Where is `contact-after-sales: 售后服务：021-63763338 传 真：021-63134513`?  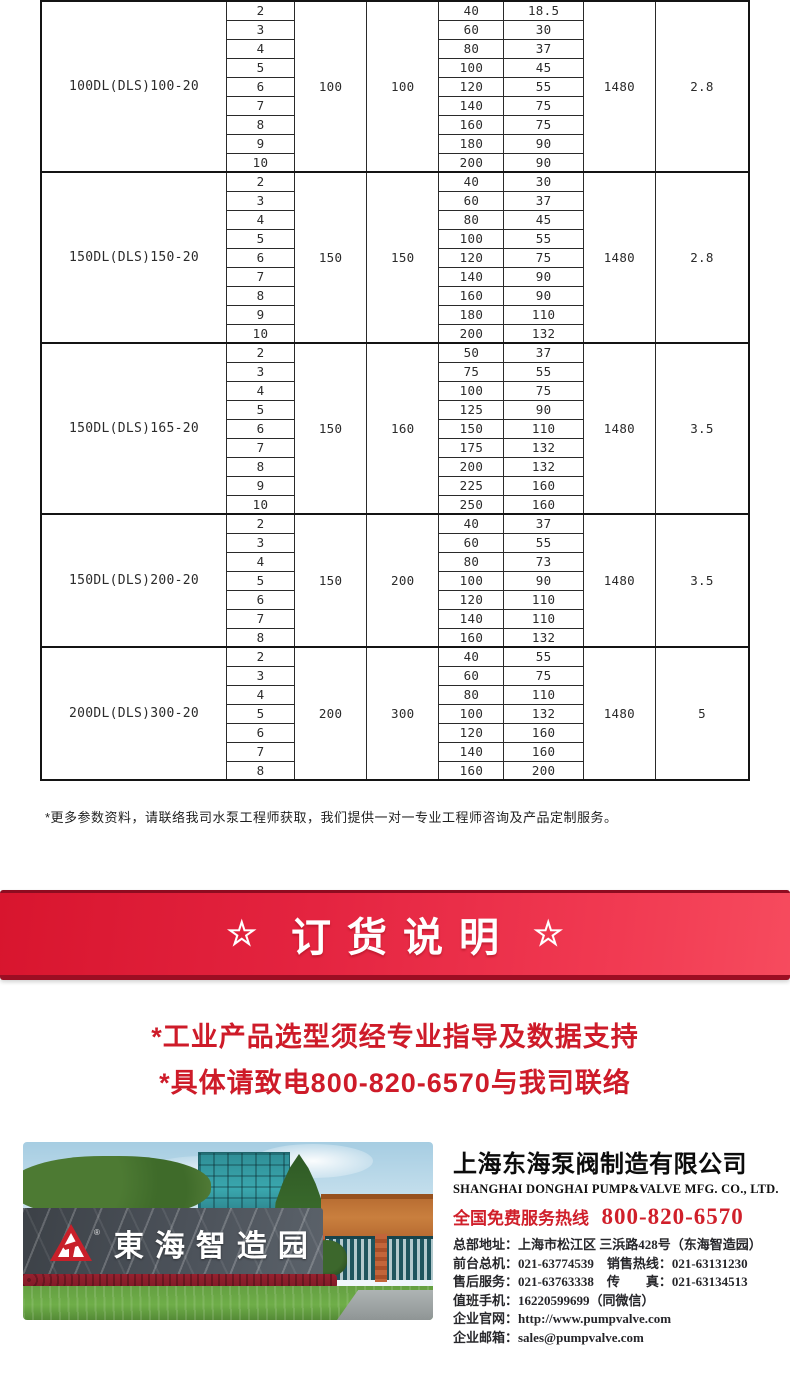
contact-after-sales: 售后服务：021-63763338 传 真：021-63134513 is located at coordinates (600, 1281).